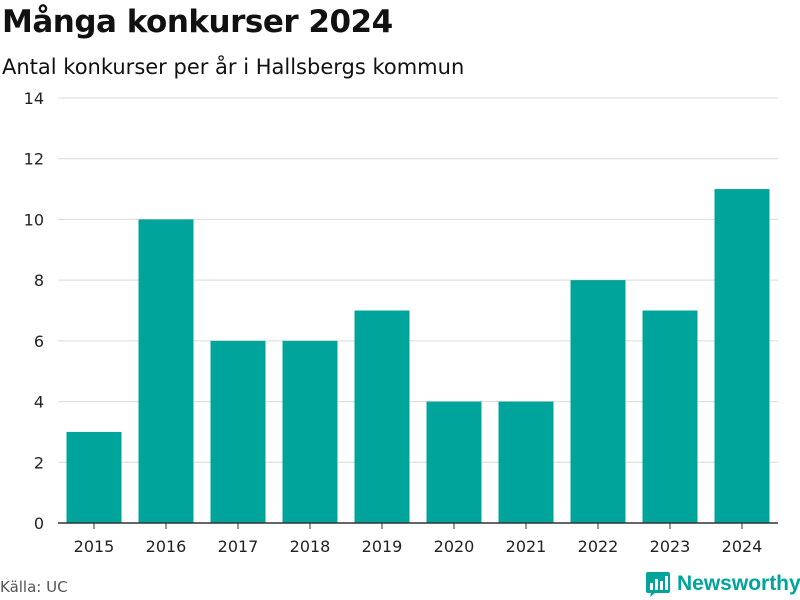 The height and width of the screenshot is (600, 800). Describe the element at coordinates (742, 356) in the screenshot. I see `bar-2024` at that location.